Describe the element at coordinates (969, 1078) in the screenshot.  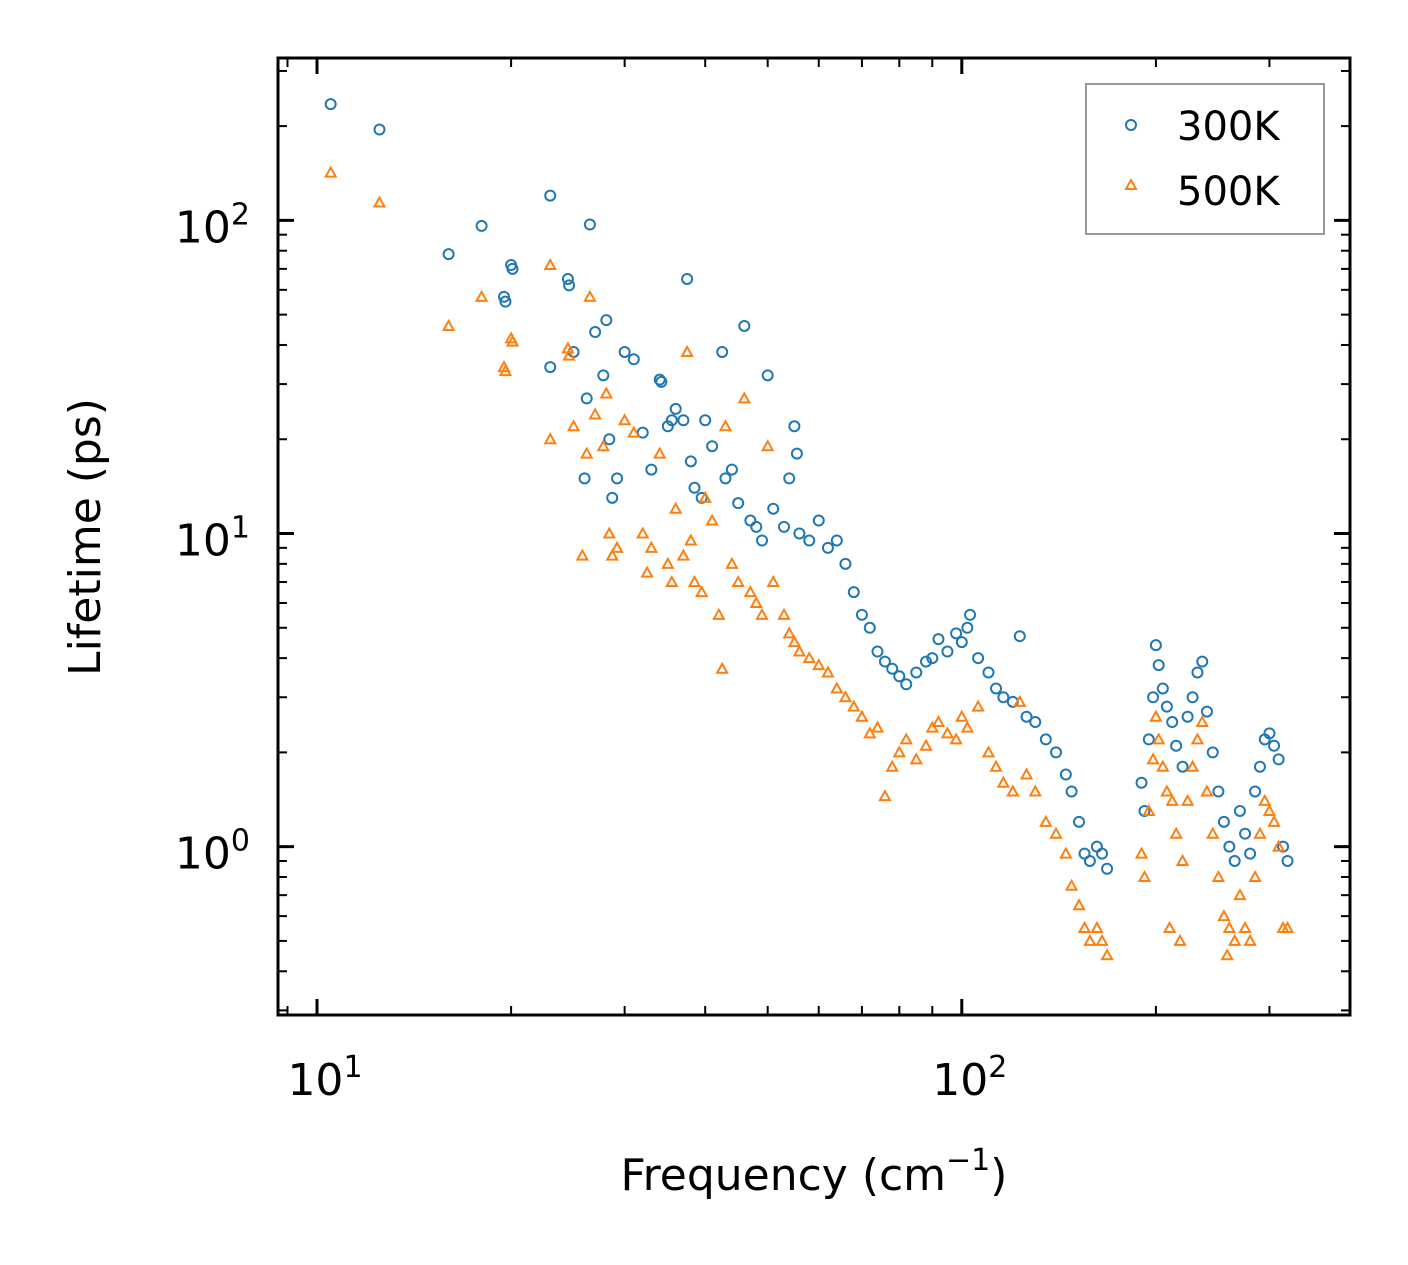
I see `x-tick-label-10-2: 102` at that location.